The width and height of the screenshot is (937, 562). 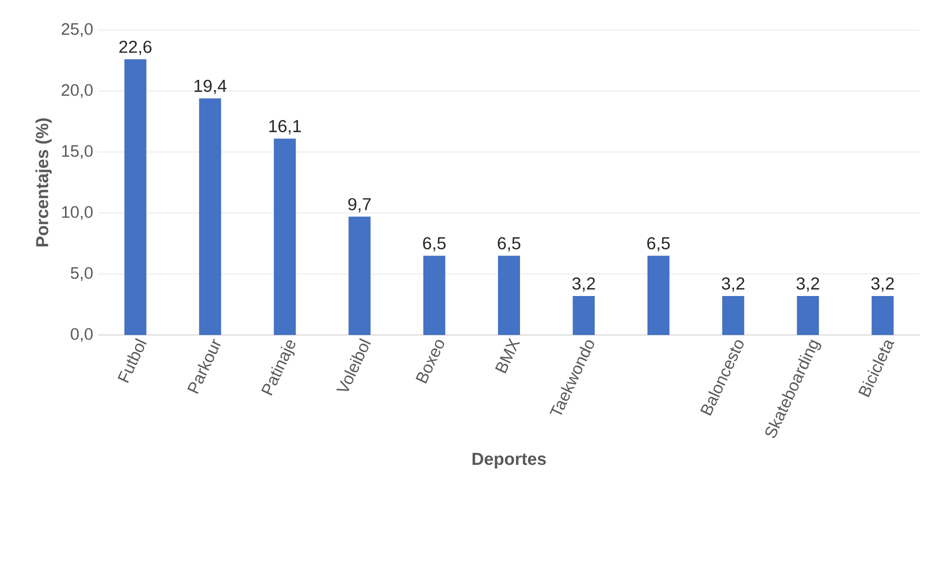 I want to click on x-tick-label: BMX, so click(x=507, y=356).